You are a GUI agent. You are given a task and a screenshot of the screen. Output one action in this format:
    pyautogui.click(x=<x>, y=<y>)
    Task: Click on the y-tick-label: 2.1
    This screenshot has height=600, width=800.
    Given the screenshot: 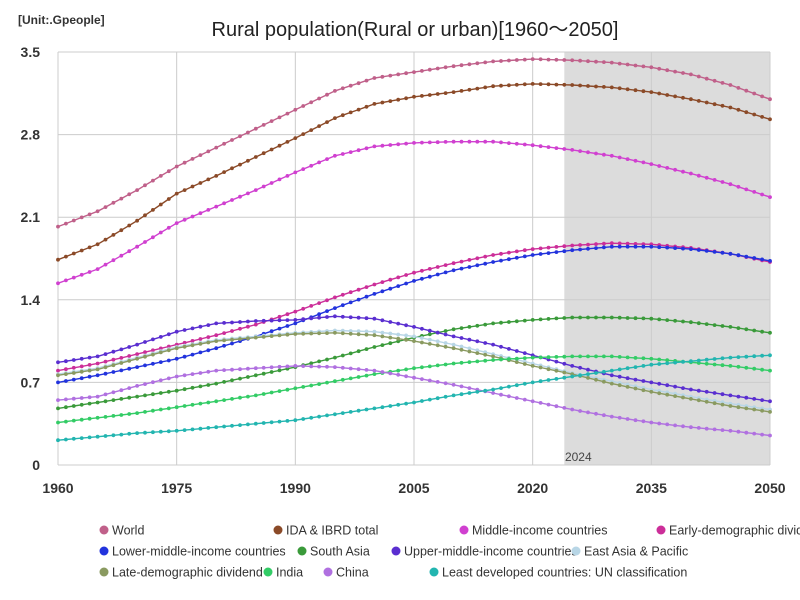 What is the action you would take?
    pyautogui.click(x=31, y=217)
    